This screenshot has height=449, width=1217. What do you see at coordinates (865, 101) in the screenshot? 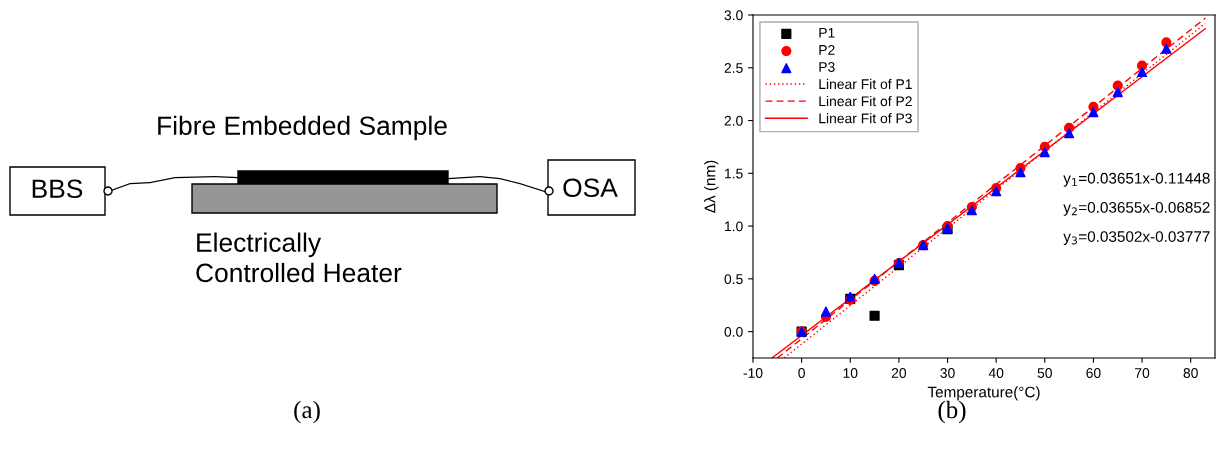
I see `legend-label: Linear Fit of P2` at bounding box center [865, 101].